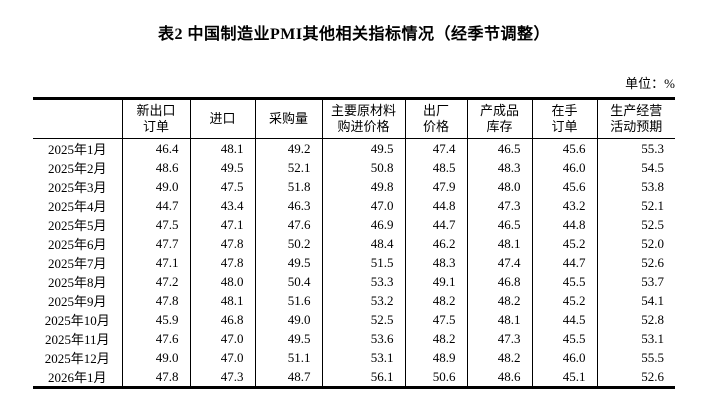 This screenshot has width=708, height=401. Describe the element at coordinates (289, 148) in the screenshot. I see `value-cell: 49.2` at that location.